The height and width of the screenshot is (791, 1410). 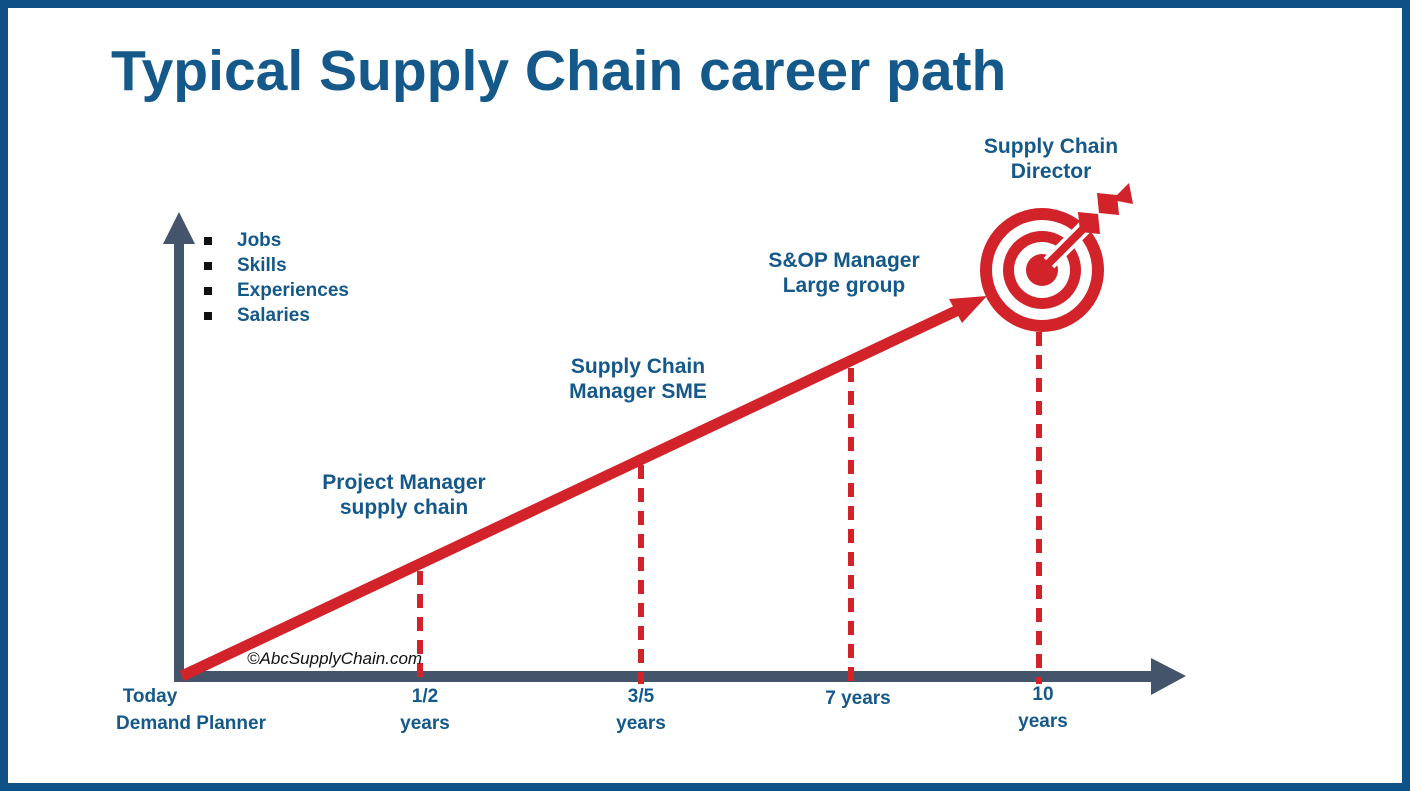 I want to click on milestone-label-supply-chain-manager: Supply Chain Manager SME, so click(x=638, y=379).